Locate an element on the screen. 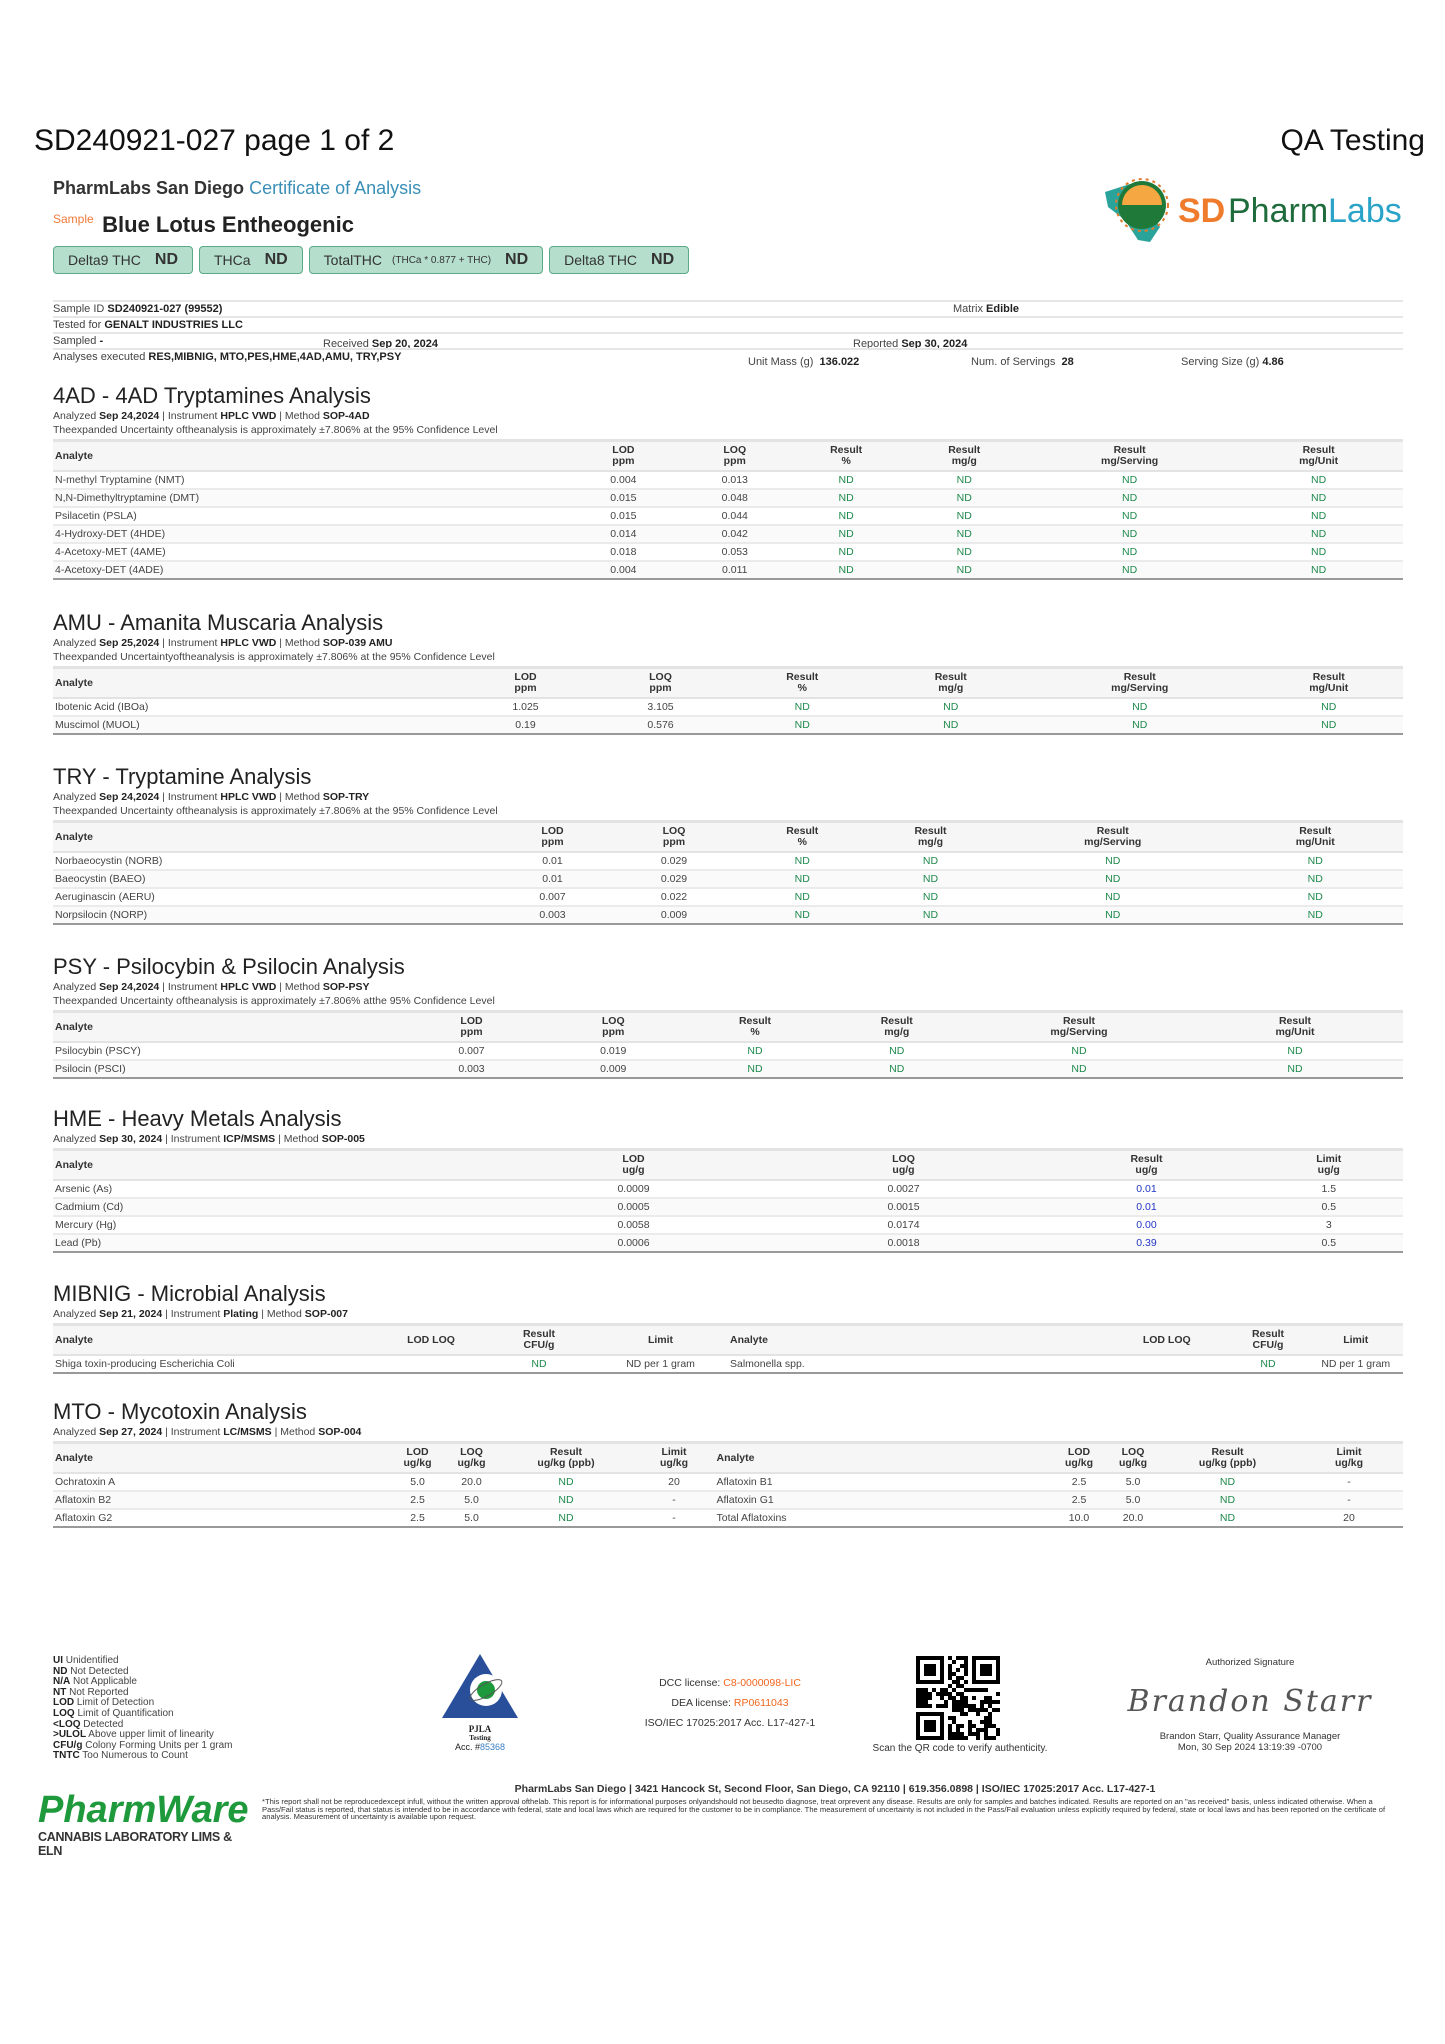  column-header: Result CFU/g is located at coordinates (539, 1339).